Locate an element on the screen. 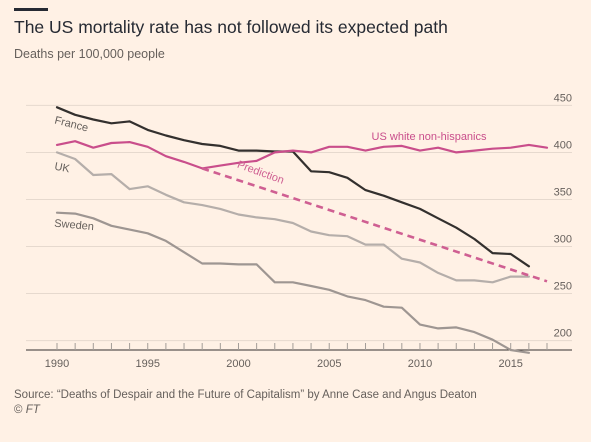 This screenshot has width=591, height=442. title-rule is located at coordinates (31, 9).